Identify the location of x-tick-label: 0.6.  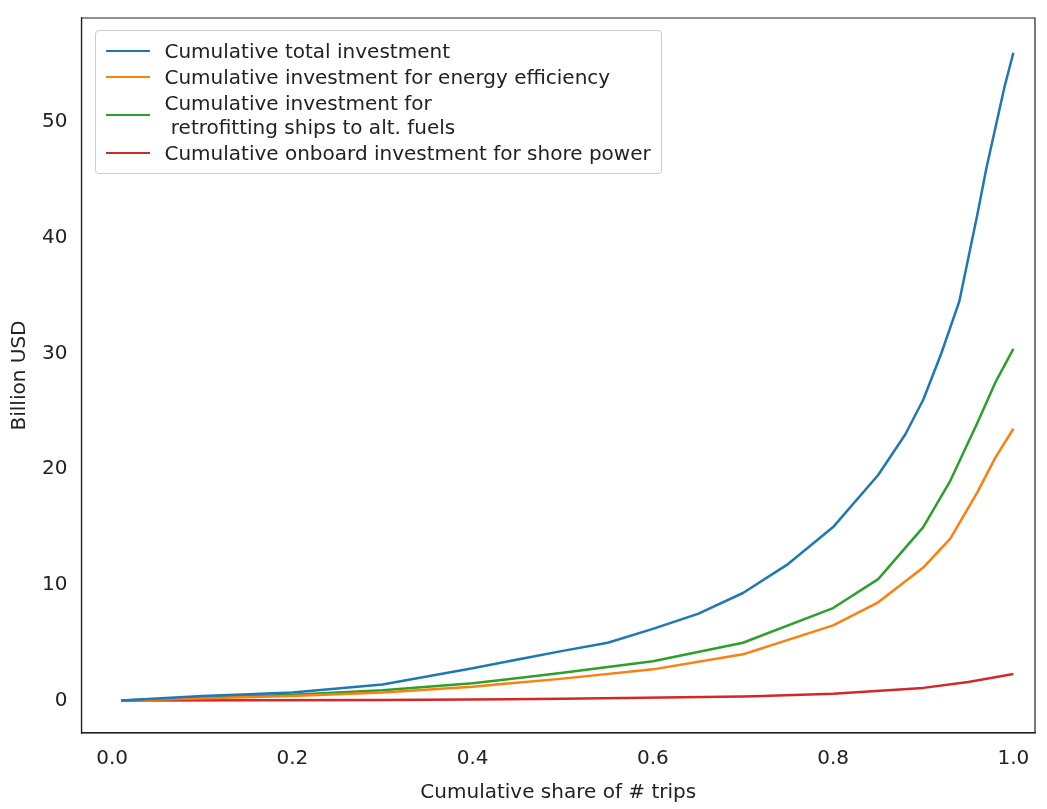
(652, 757).